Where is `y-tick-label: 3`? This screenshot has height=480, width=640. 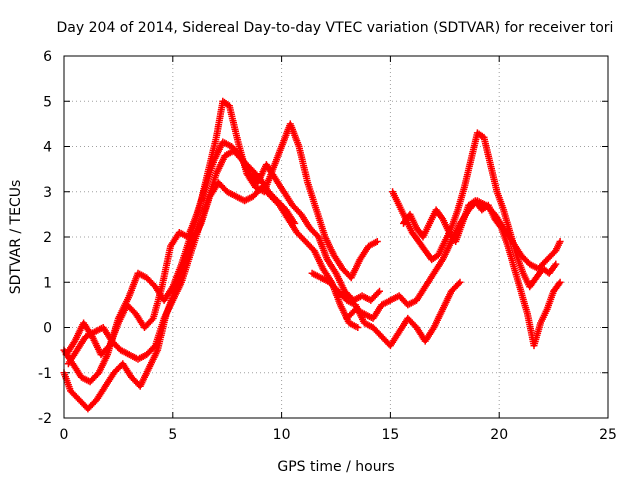
y-tick-label: 3 is located at coordinates (47, 193).